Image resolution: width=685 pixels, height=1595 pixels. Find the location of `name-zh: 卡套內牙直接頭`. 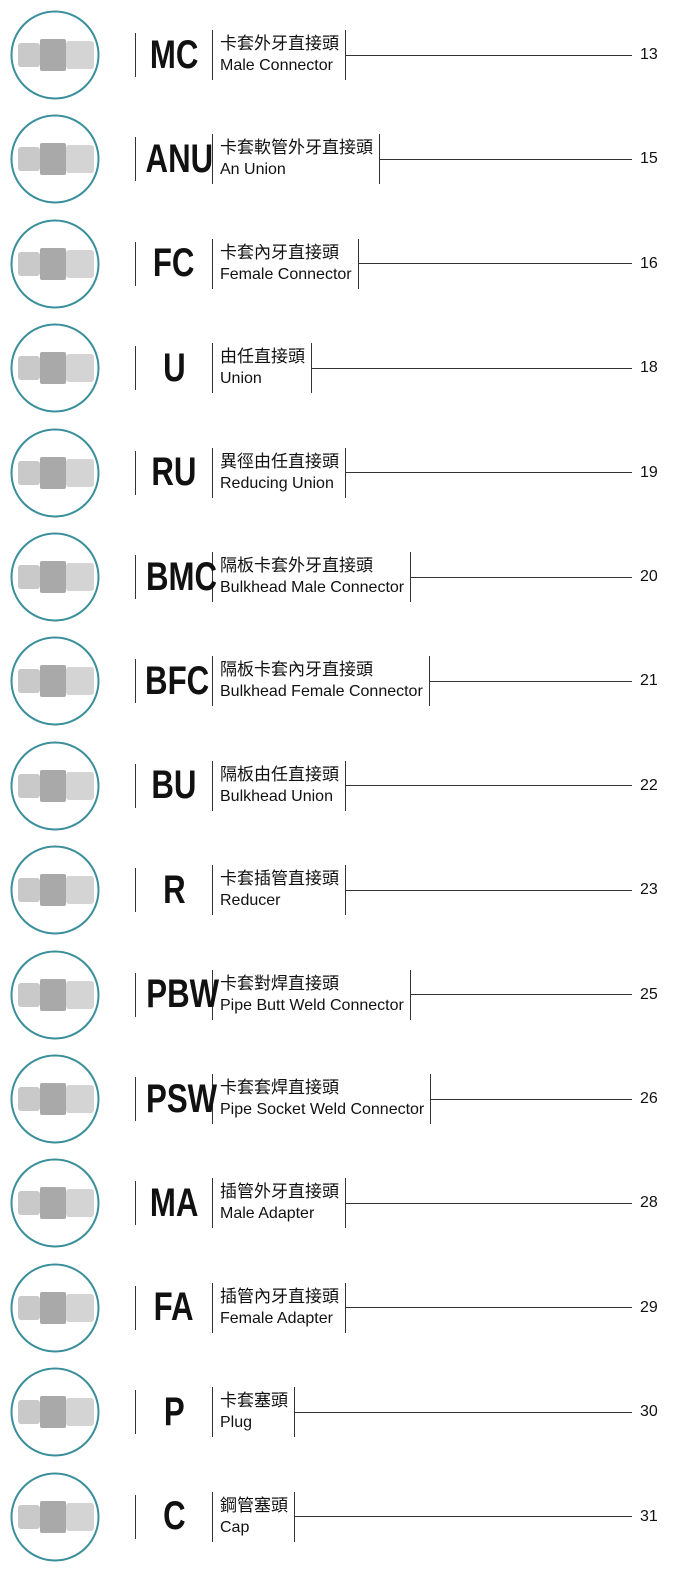

name-zh: 卡套內牙直接頭 is located at coordinates (279, 252).